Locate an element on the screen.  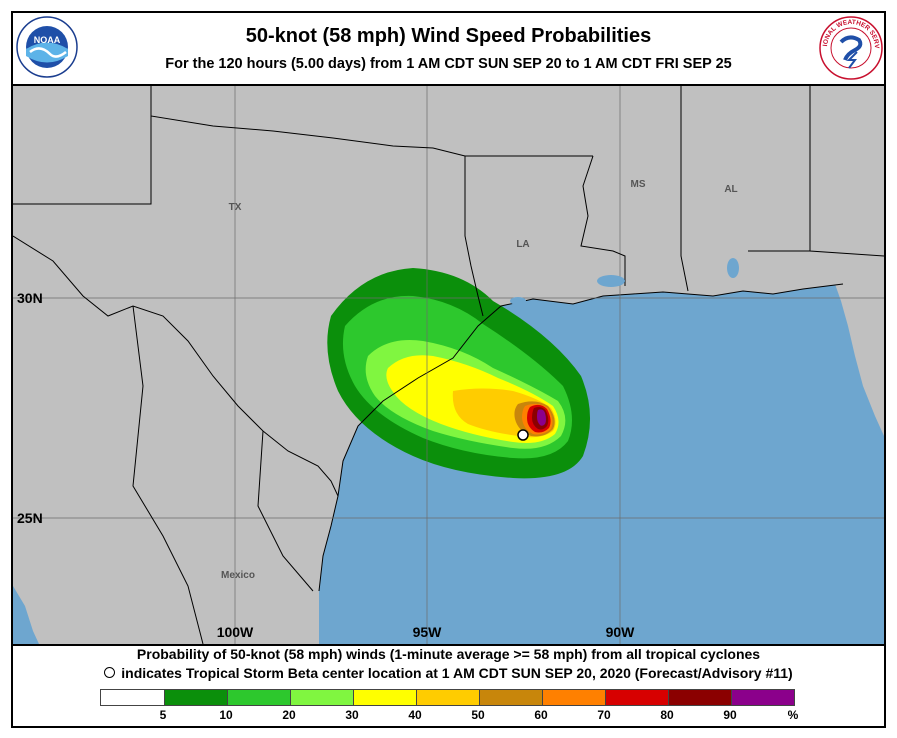
state-label-la: LA is located at coordinates (522, 244).